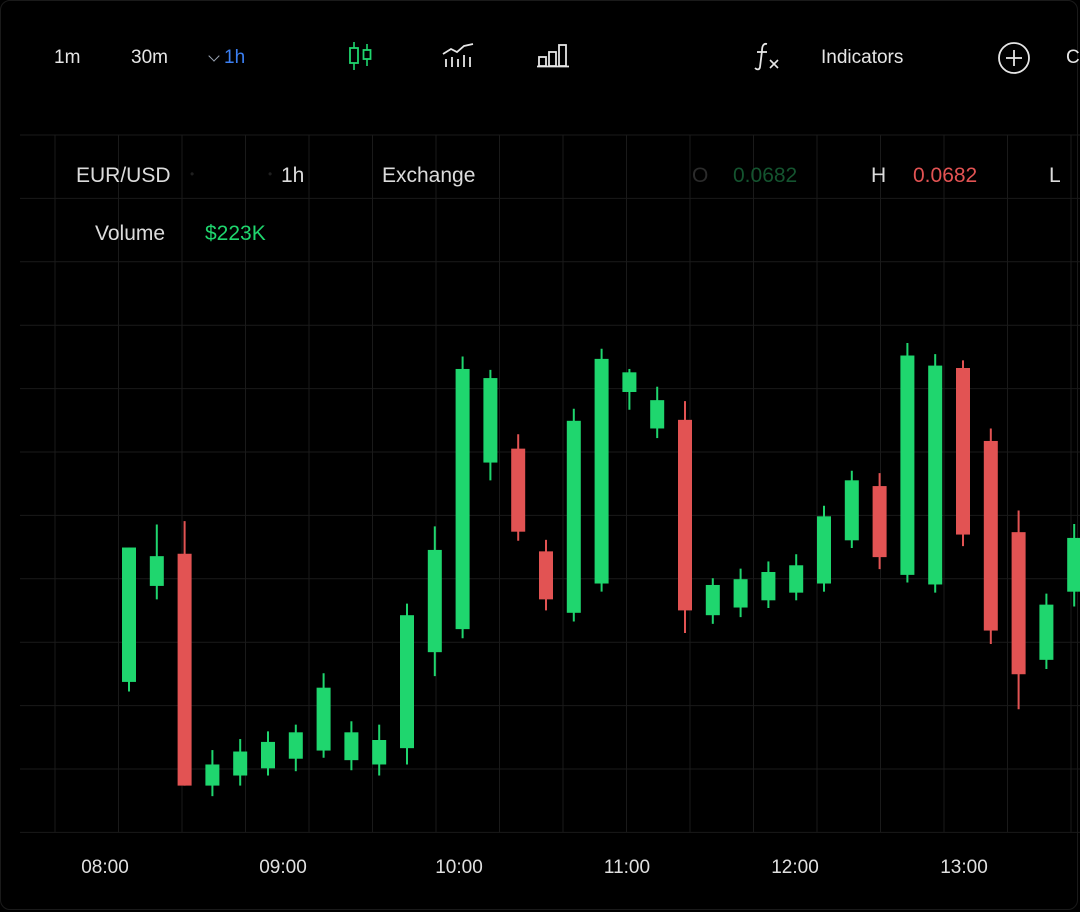 The height and width of the screenshot is (912, 1080). Describe the element at coordinates (795, 867) in the screenshot. I see `x-tick-label: 12:00` at that location.